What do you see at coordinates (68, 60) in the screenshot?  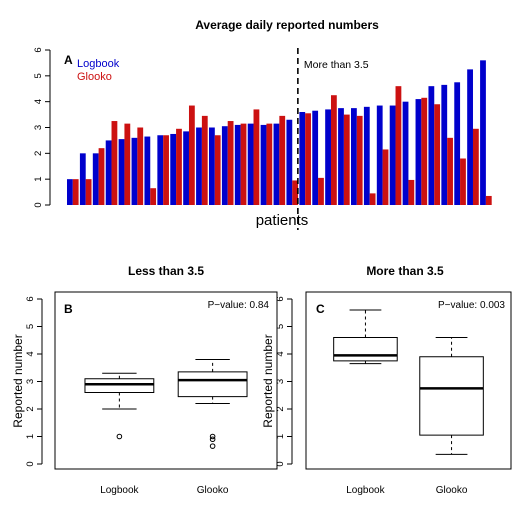 I see `panel-a-letter: A` at bounding box center [68, 60].